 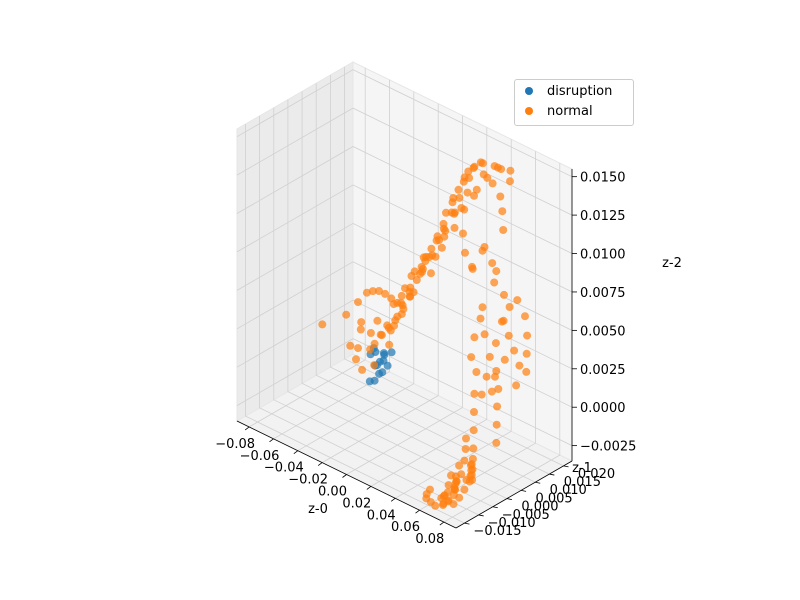 What do you see at coordinates (553, 498) in the screenshot?
I see `y-tick-label: 0.005` at bounding box center [553, 498].